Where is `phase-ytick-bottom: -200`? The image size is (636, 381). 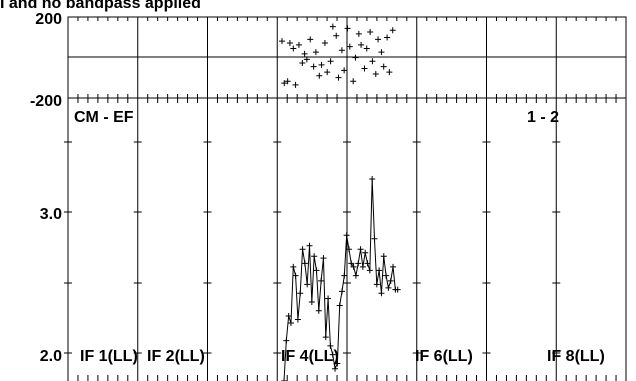 phase-ytick-bottom: -200 is located at coordinates (46, 101).